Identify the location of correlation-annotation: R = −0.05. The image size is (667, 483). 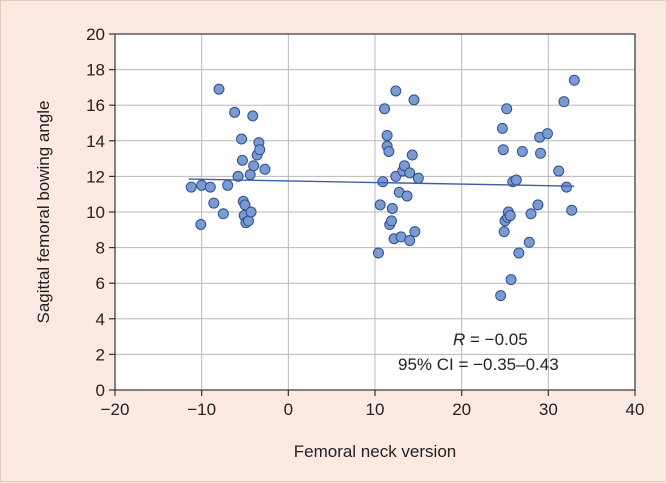
(490, 339).